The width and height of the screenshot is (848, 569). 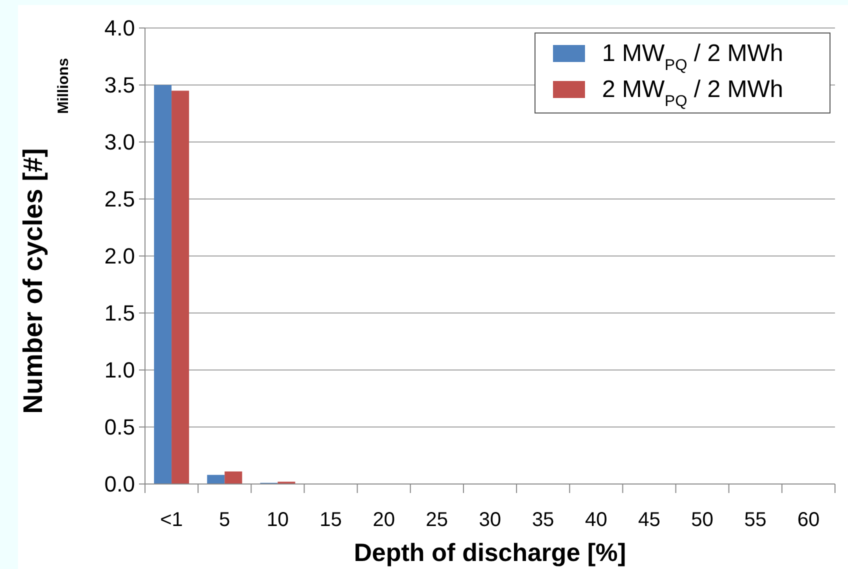 What do you see at coordinates (119, 85) in the screenshot?
I see `y-tick-label: 3.5` at bounding box center [119, 85].